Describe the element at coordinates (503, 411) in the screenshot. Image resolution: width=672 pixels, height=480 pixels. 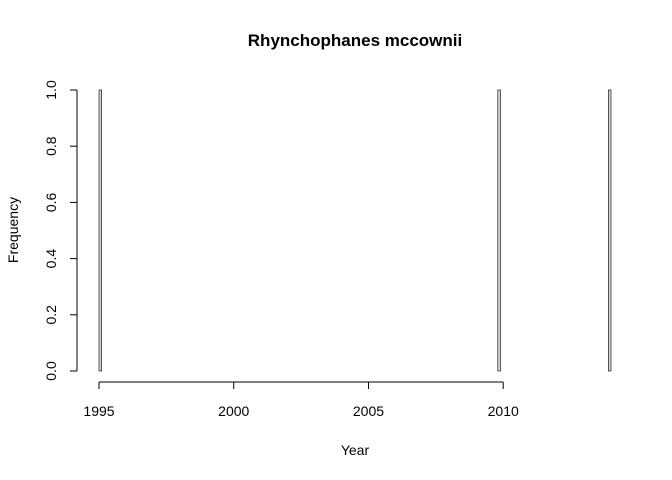
I see `x-tick-label: 2010` at that location.